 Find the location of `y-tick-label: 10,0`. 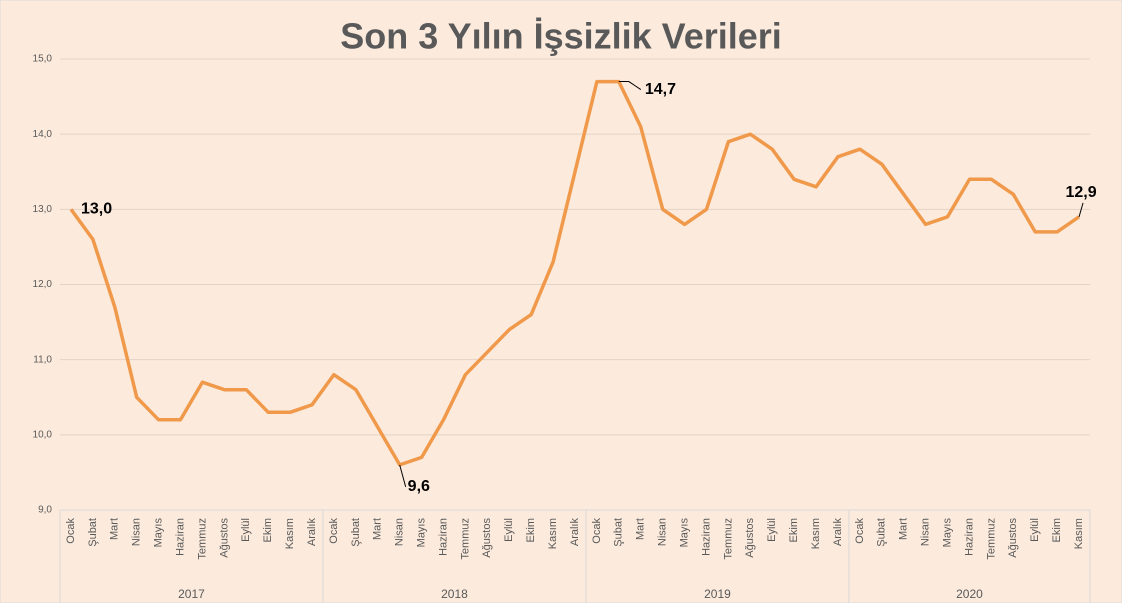

y-tick-label: 10,0 is located at coordinates (43, 434).